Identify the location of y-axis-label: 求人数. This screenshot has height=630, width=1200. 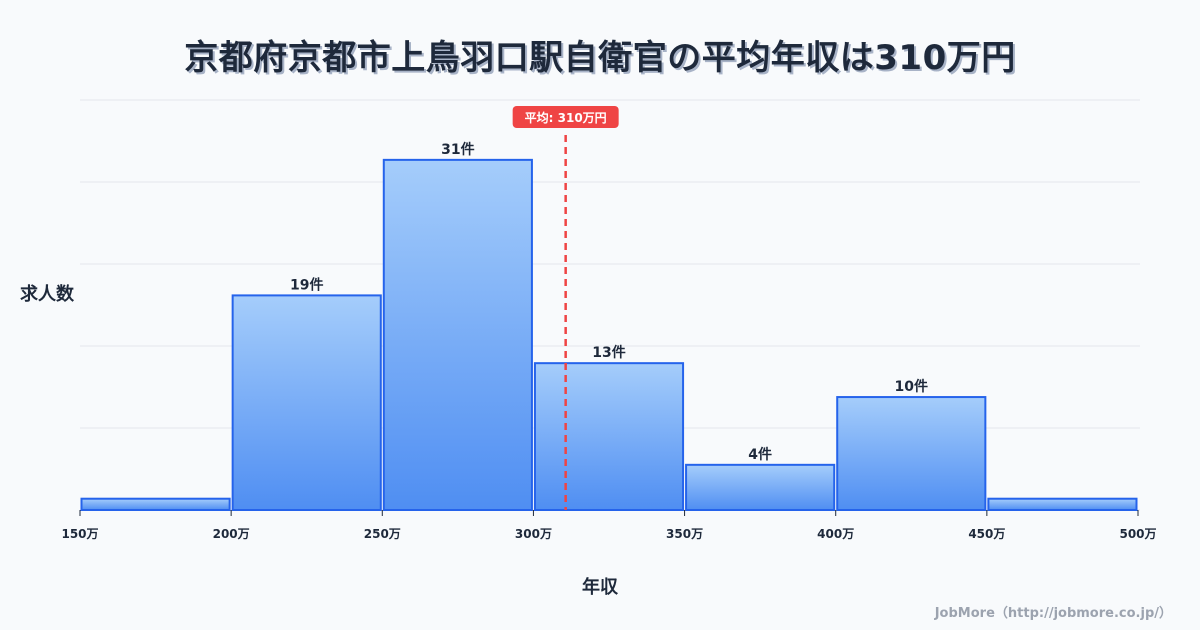
(47, 294).